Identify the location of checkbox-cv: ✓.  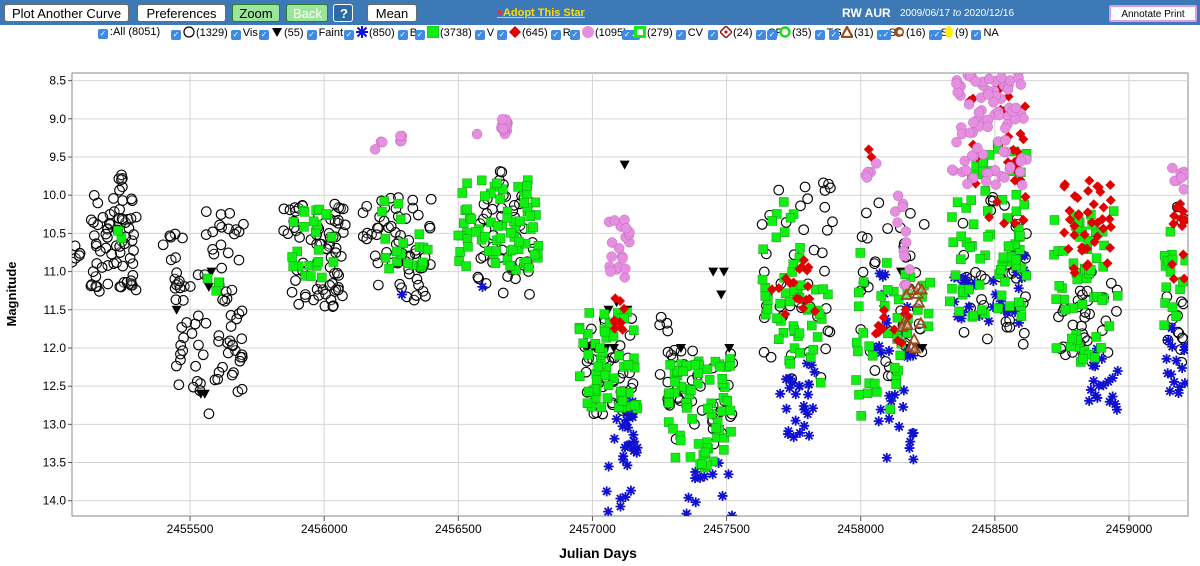
(627, 35).